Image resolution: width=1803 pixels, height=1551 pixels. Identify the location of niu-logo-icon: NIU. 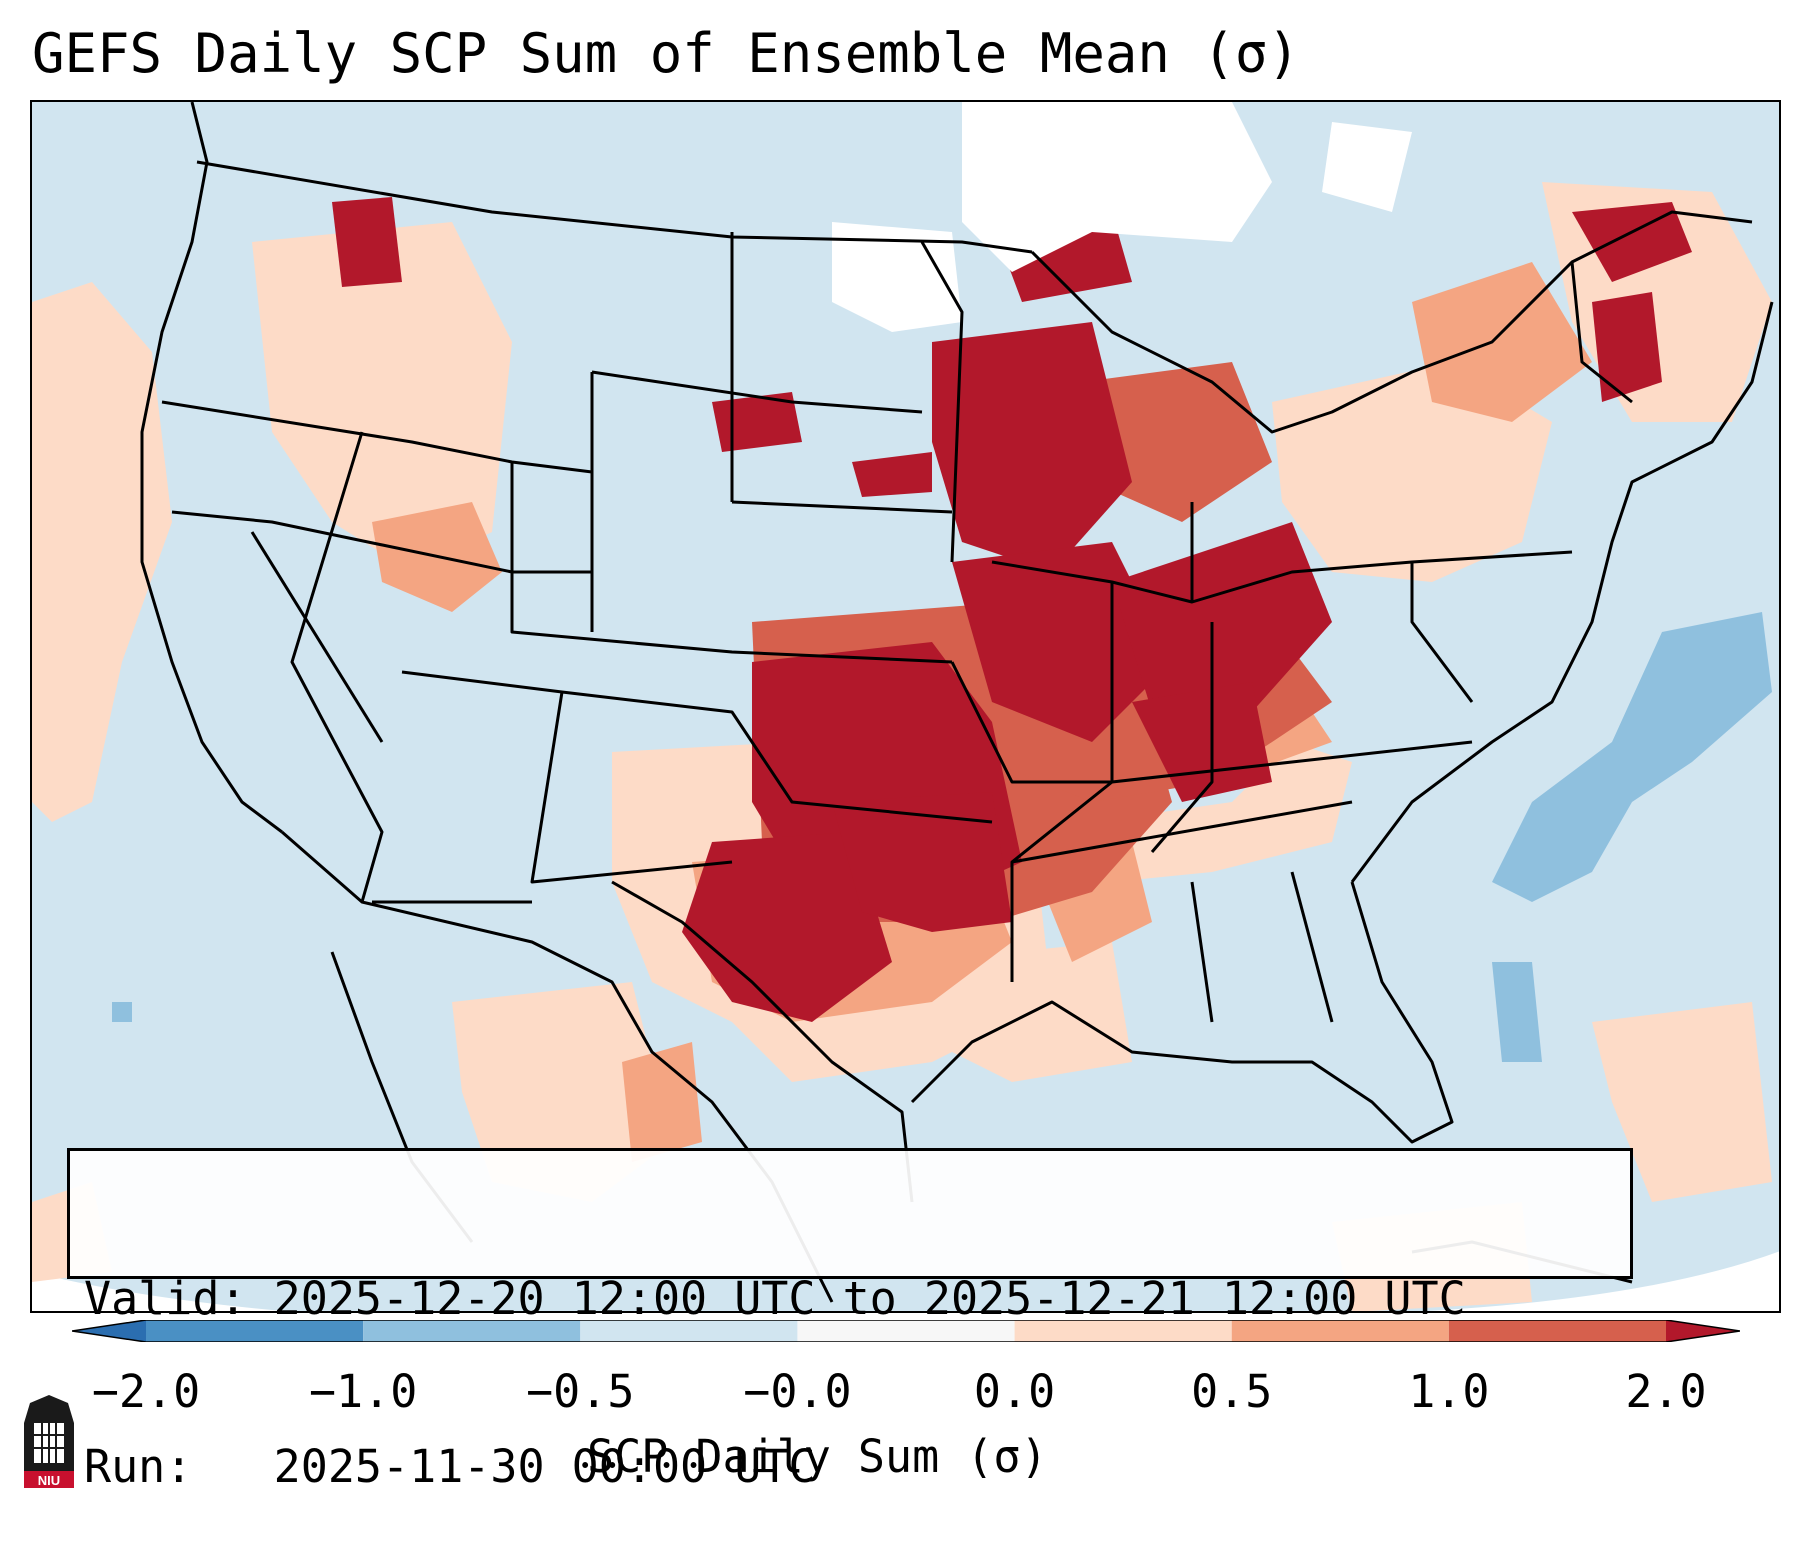
(49, 1441).